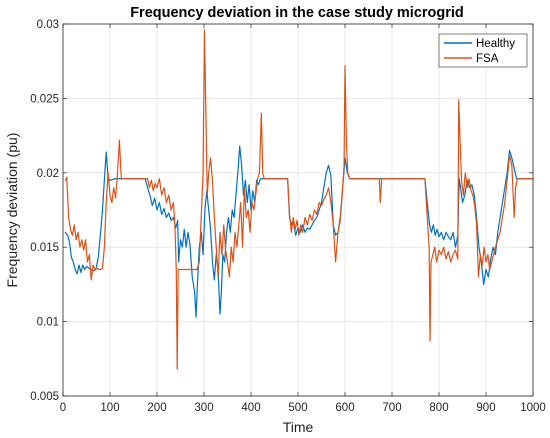 This screenshot has width=550, height=438. Describe the element at coordinates (48, 323) in the screenshot. I see `y-tick-label: 0.01` at that location.